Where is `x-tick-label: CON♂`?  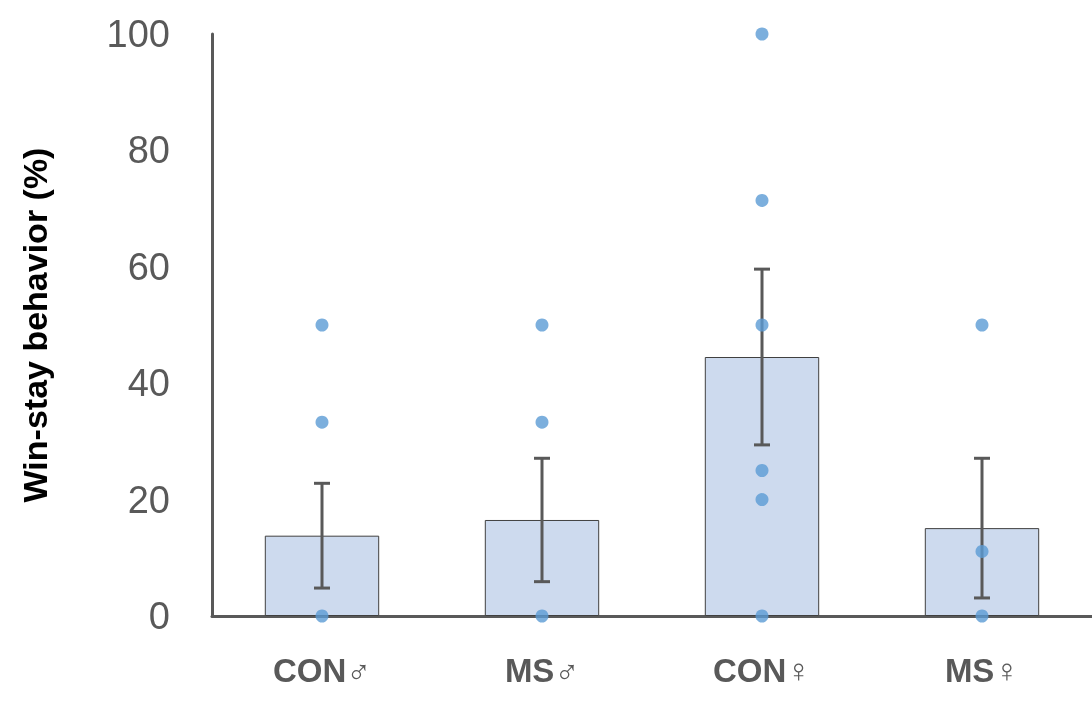
x-tick-label: CON♂ is located at coordinates (322, 670).